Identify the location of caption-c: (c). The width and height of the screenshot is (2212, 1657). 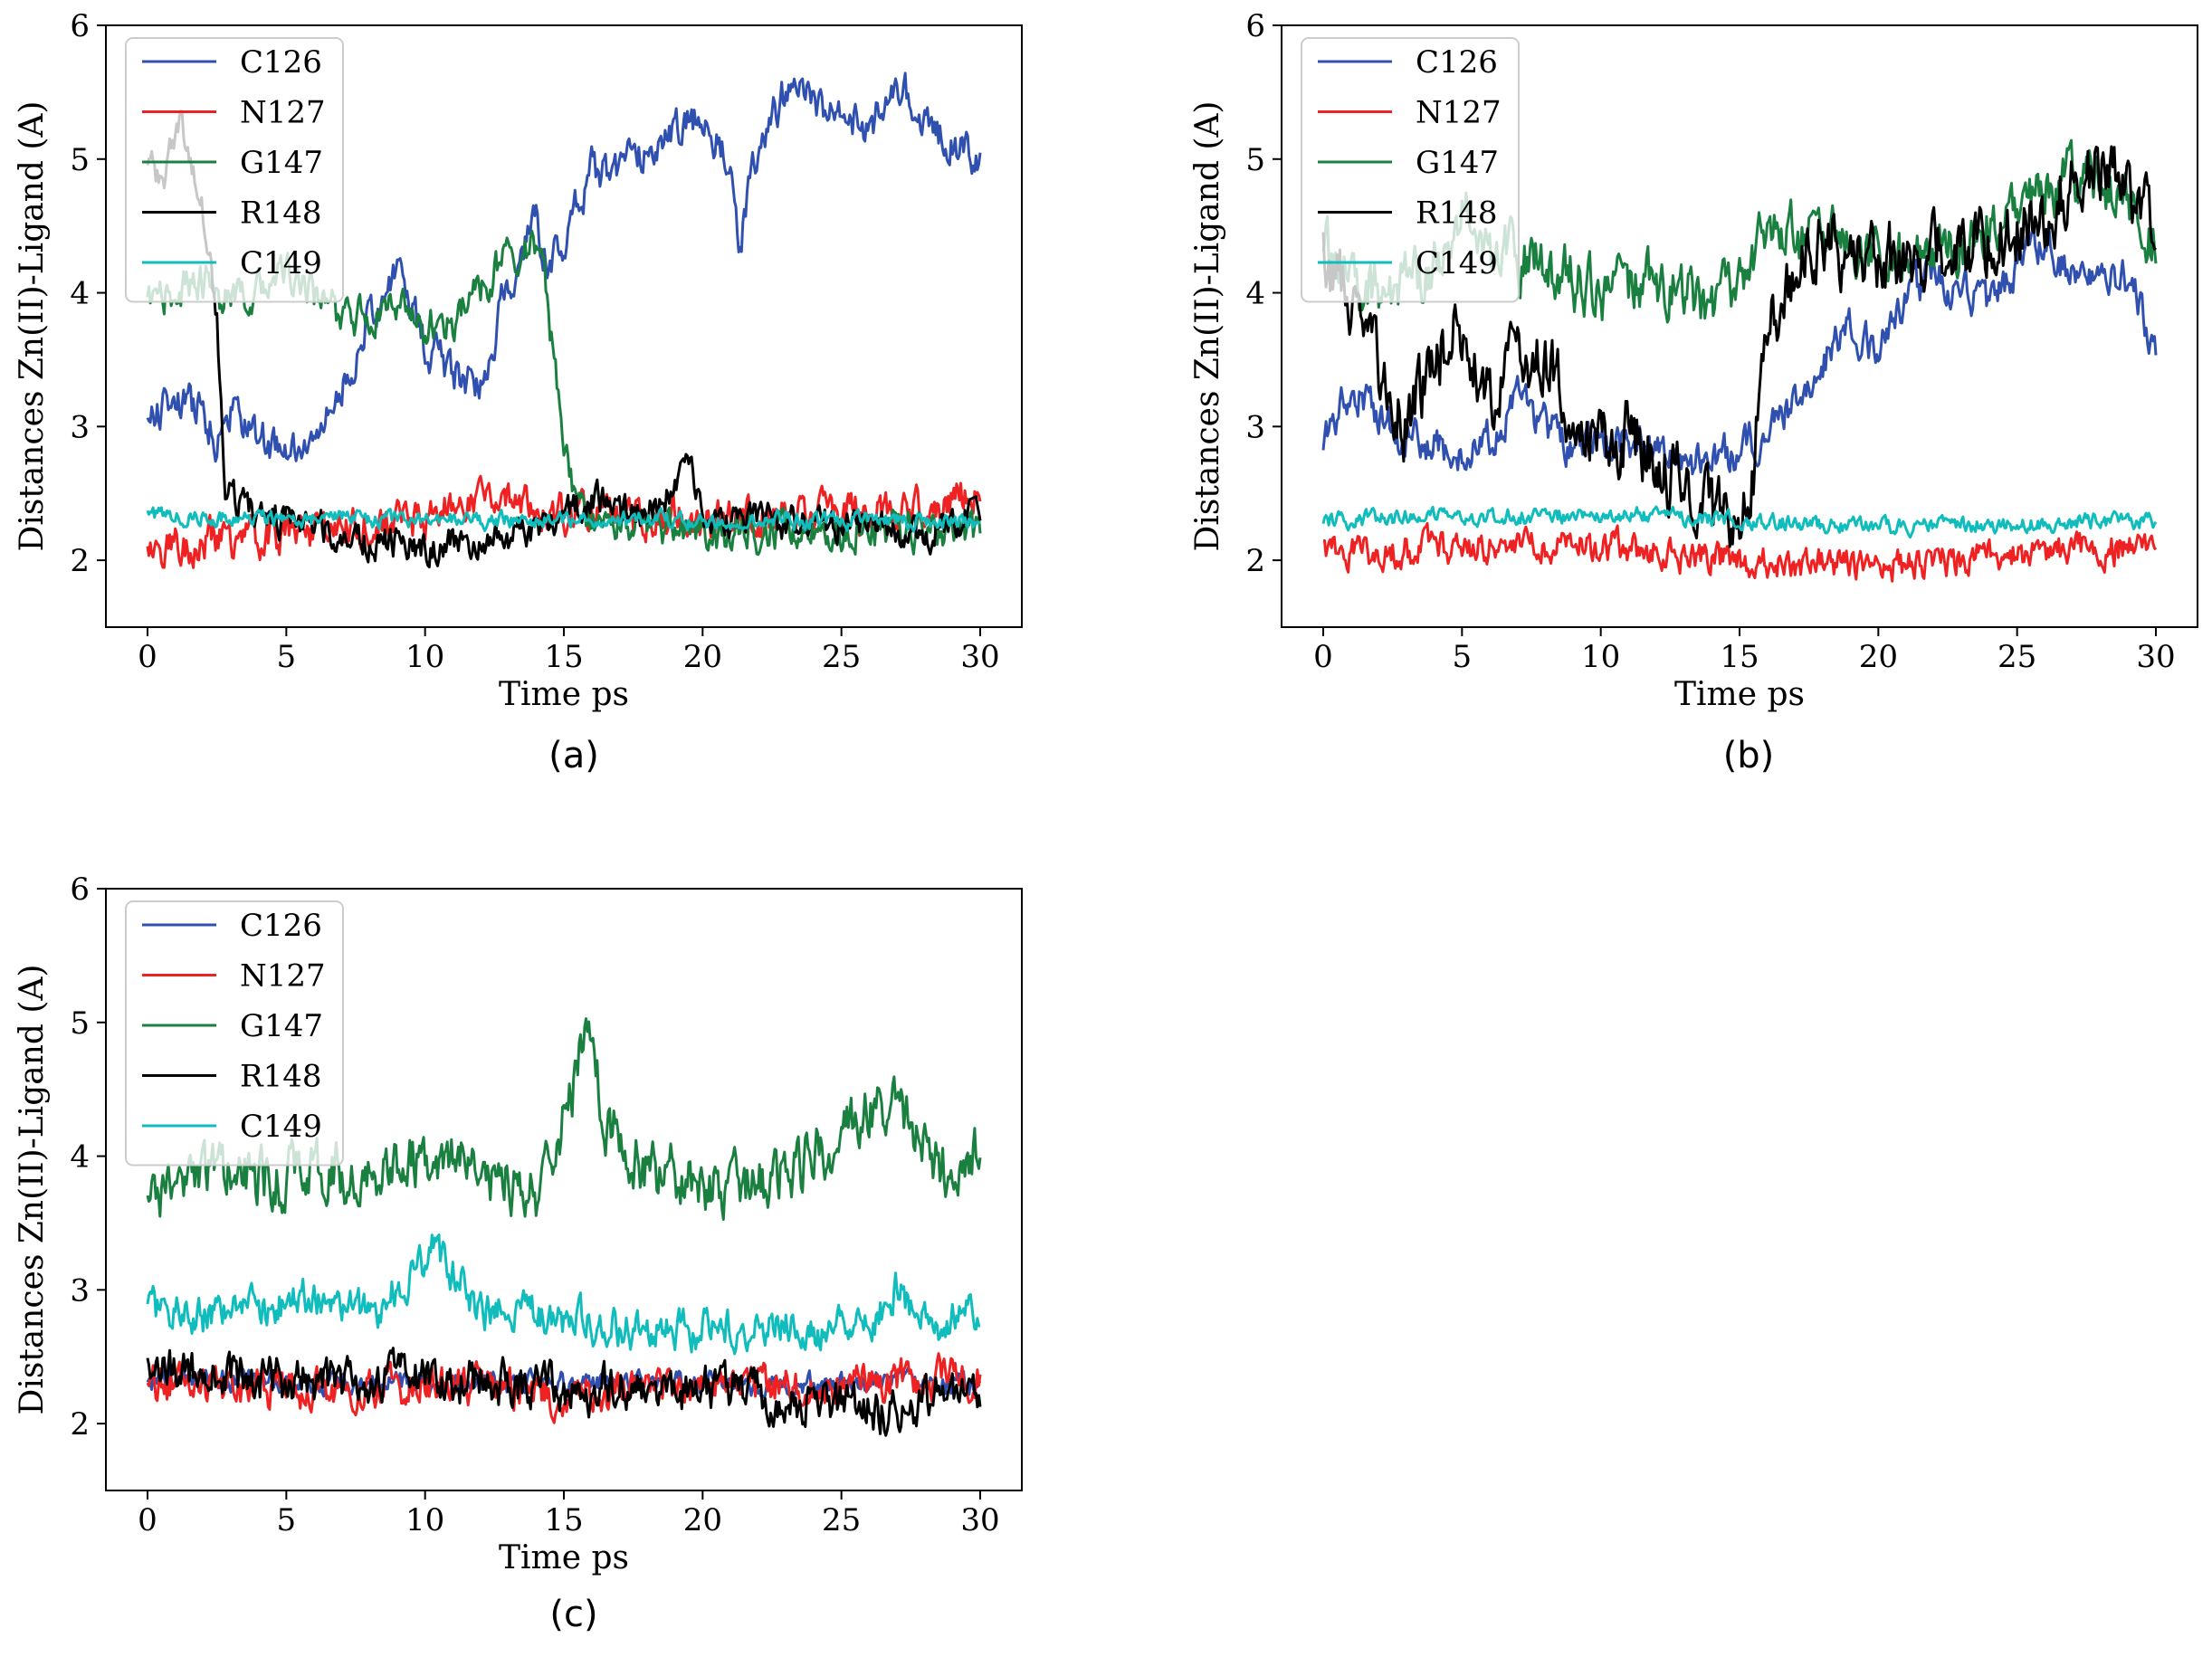
(573, 1614).